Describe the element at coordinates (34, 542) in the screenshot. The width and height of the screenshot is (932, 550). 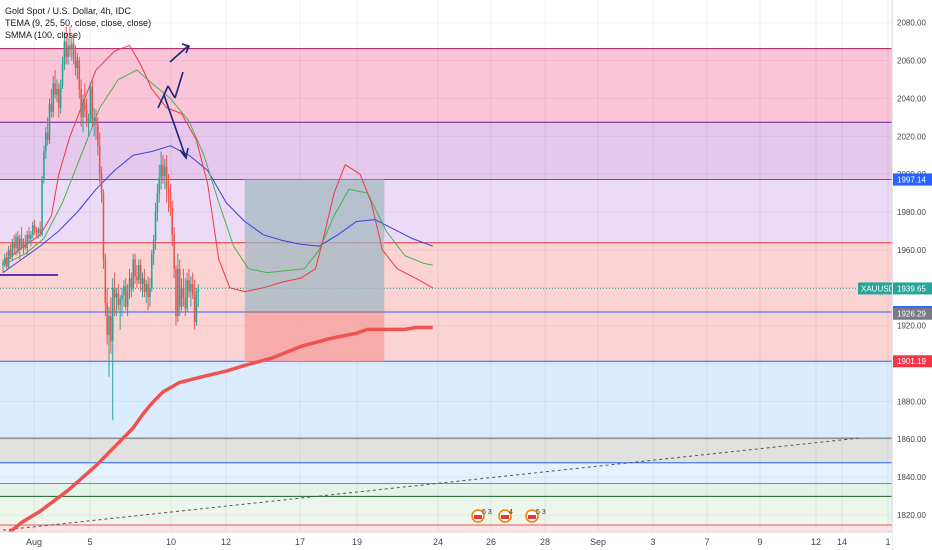
I see `time-tick-label: Aug` at that location.